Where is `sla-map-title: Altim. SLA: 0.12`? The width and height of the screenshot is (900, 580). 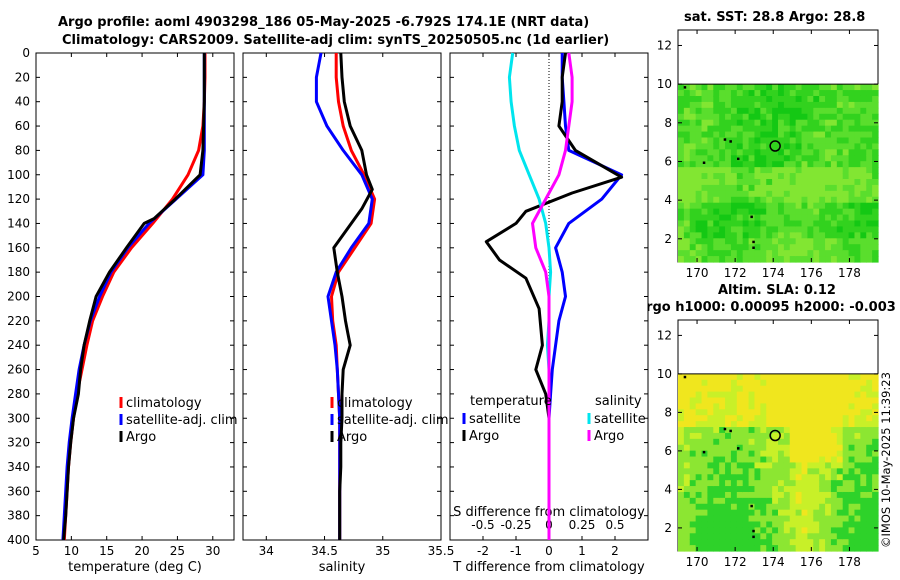
sla-map-title: Altim. SLA: 0.12 is located at coordinates (777, 290).